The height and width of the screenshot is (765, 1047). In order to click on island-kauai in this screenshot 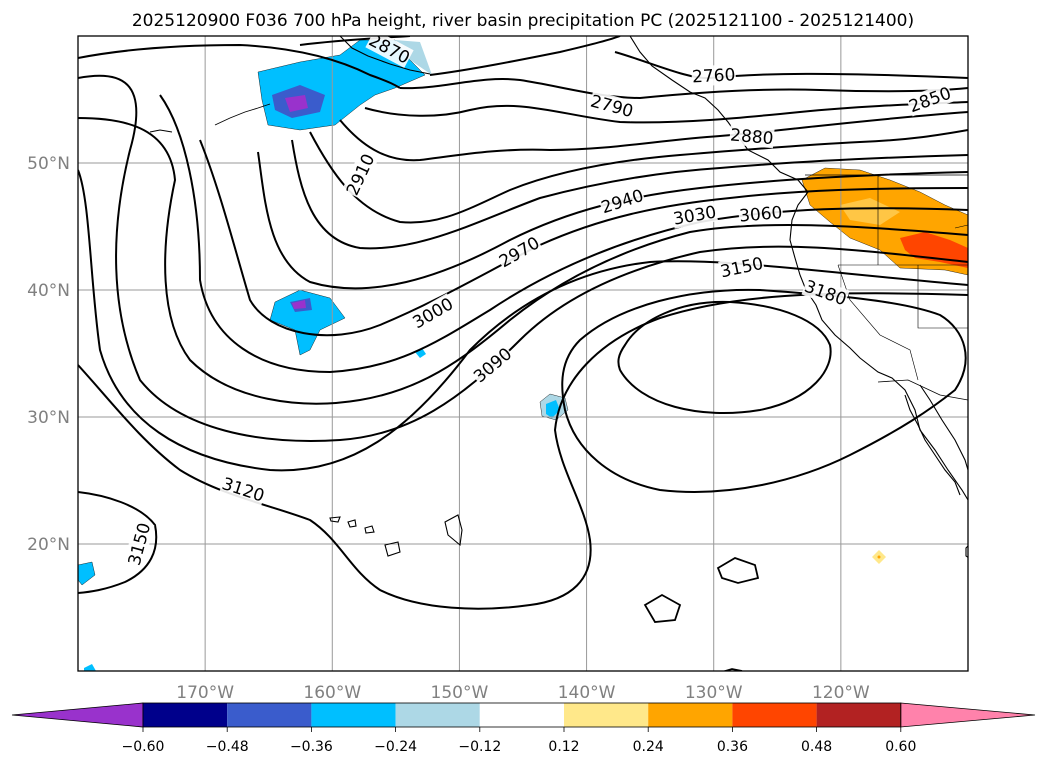, I will do `click(352, 523)`.